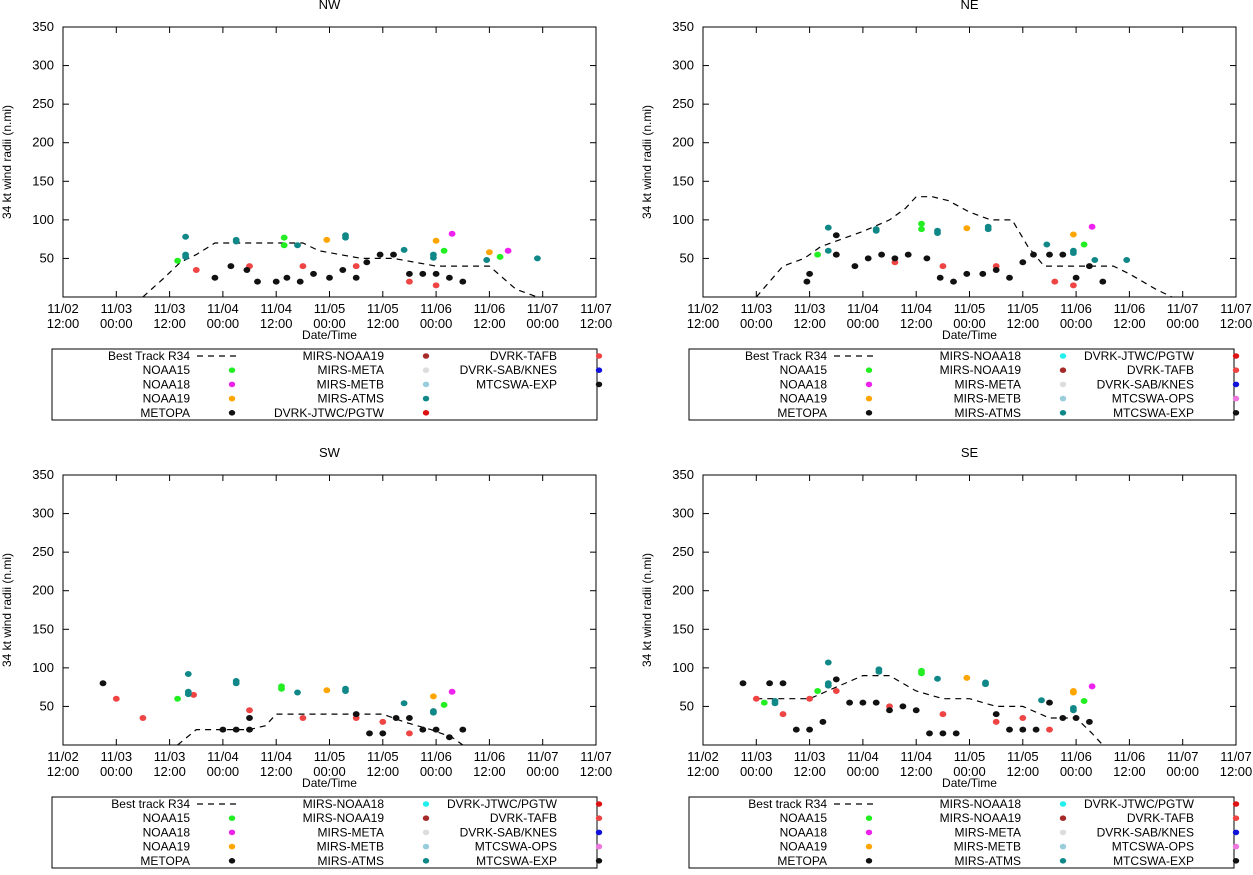 This screenshot has width=1253, height=875. I want to click on y-tick-label: 300, so click(43, 513).